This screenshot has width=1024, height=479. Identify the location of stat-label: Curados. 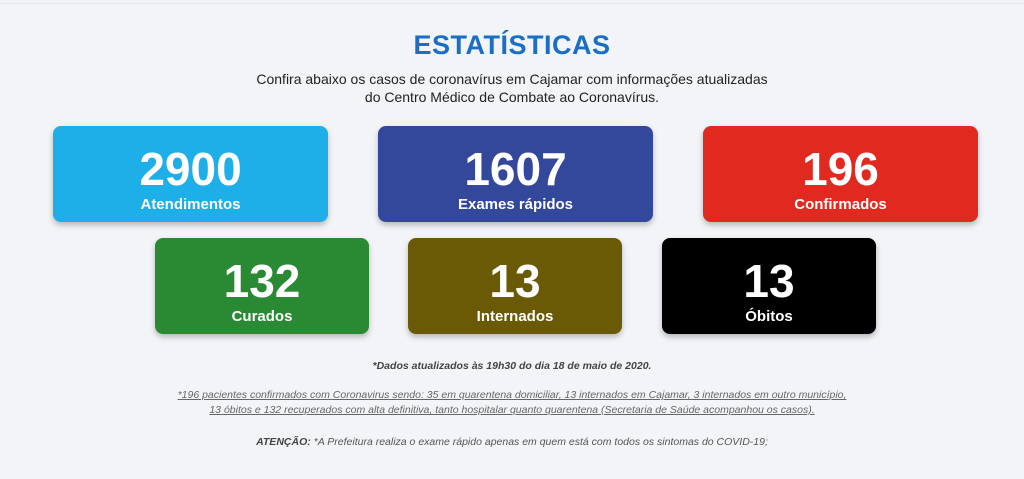
(262, 316).